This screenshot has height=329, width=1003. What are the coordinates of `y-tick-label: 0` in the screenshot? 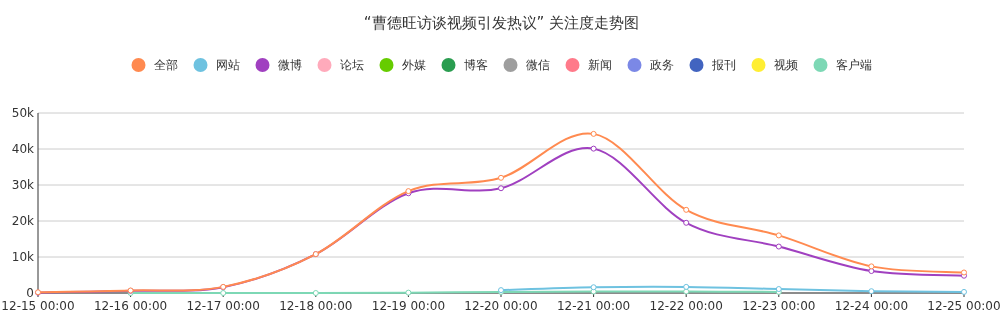 It's located at (30, 293).